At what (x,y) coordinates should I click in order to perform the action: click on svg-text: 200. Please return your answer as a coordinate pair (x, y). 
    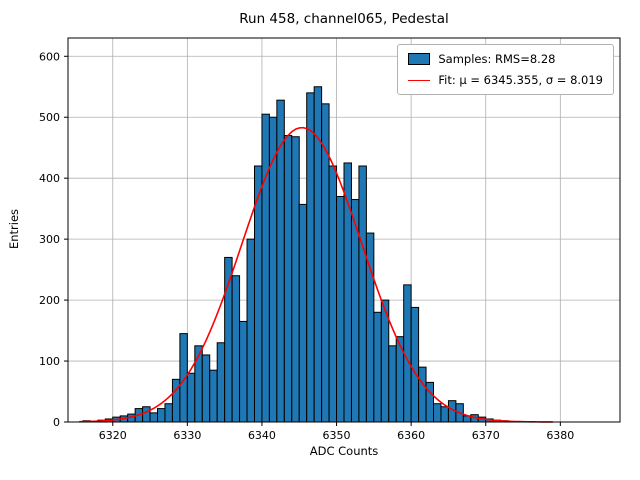
    Looking at the image, I should click on (49, 300).